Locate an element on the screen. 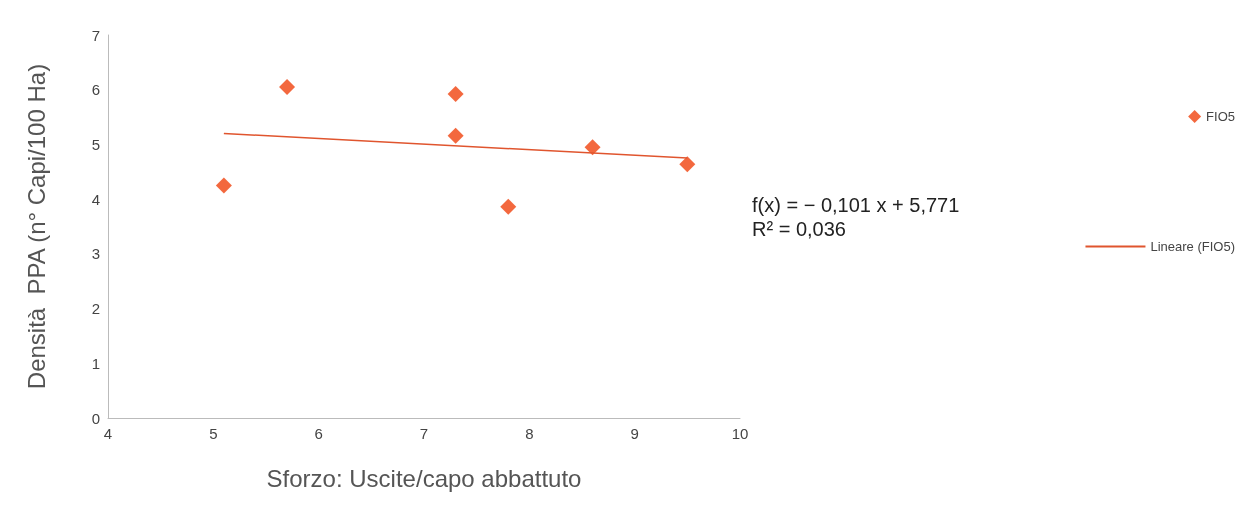 This screenshot has width=1250, height=512. y-tick-label: 6 is located at coordinates (95, 90).